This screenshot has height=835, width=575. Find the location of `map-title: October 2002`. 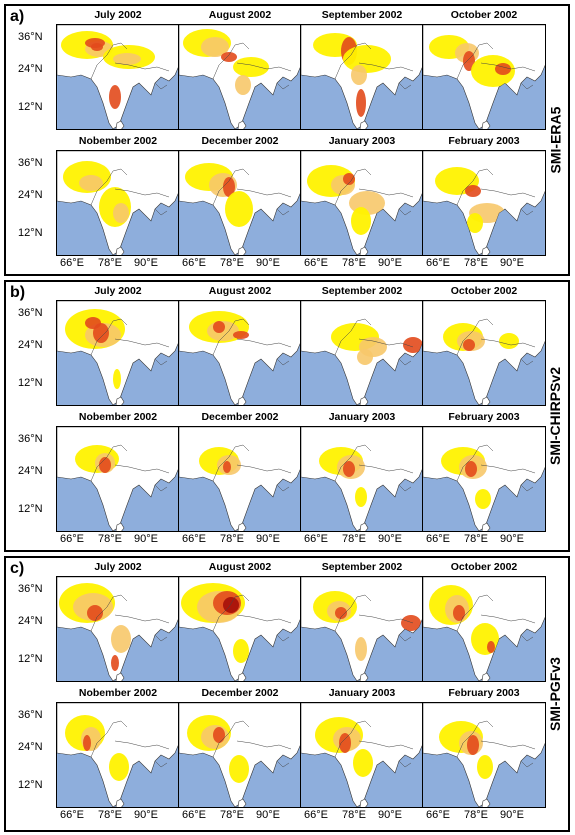

map-title: October 2002 is located at coordinates (484, 15).